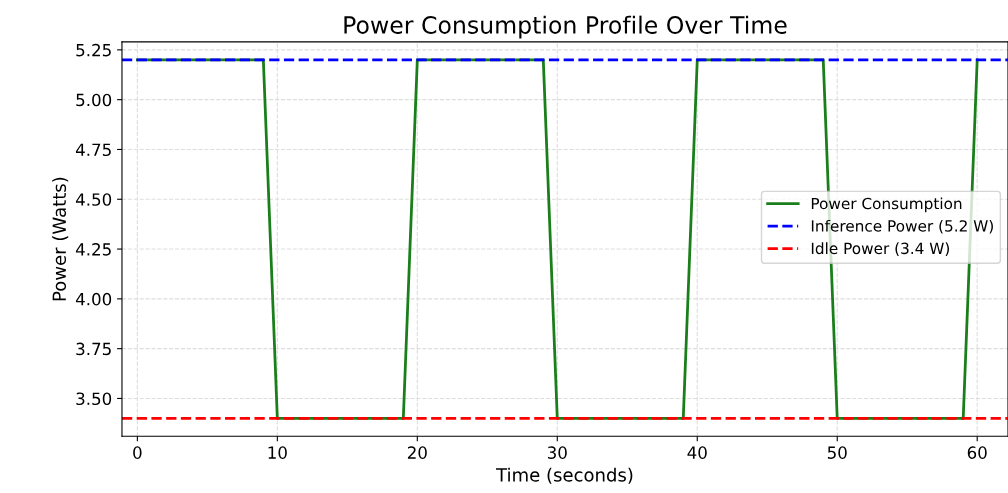  What do you see at coordinates (277, 452) in the screenshot?
I see `x-tick-label: 10` at bounding box center [277, 452].